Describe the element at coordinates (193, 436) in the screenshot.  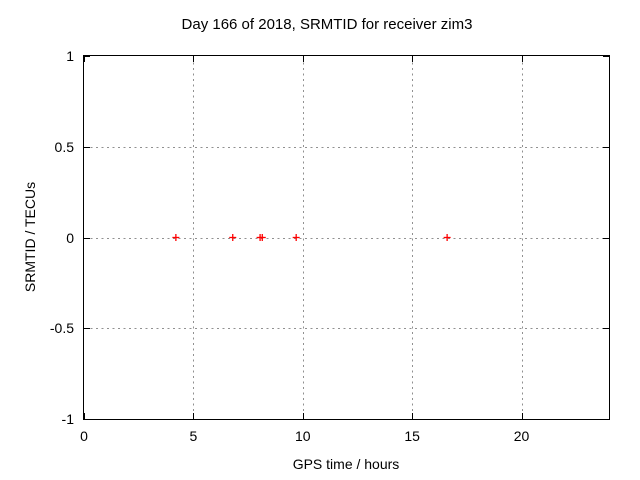
I see `x-tick-label: 5` at that location.